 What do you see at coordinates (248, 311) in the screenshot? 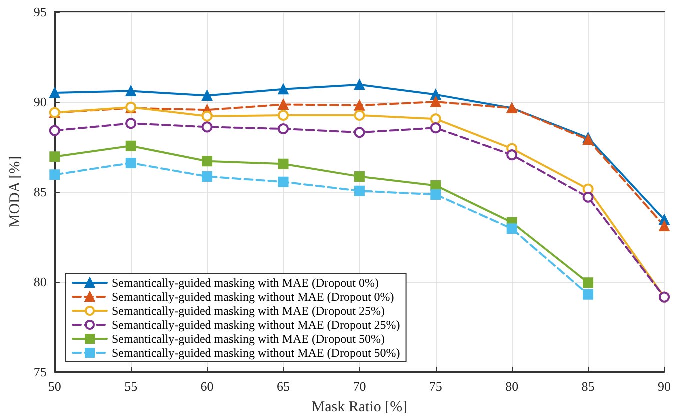
I see `legend-label: Semantically-guided masking with MAE (Dropout 25%)` at bounding box center [248, 311].